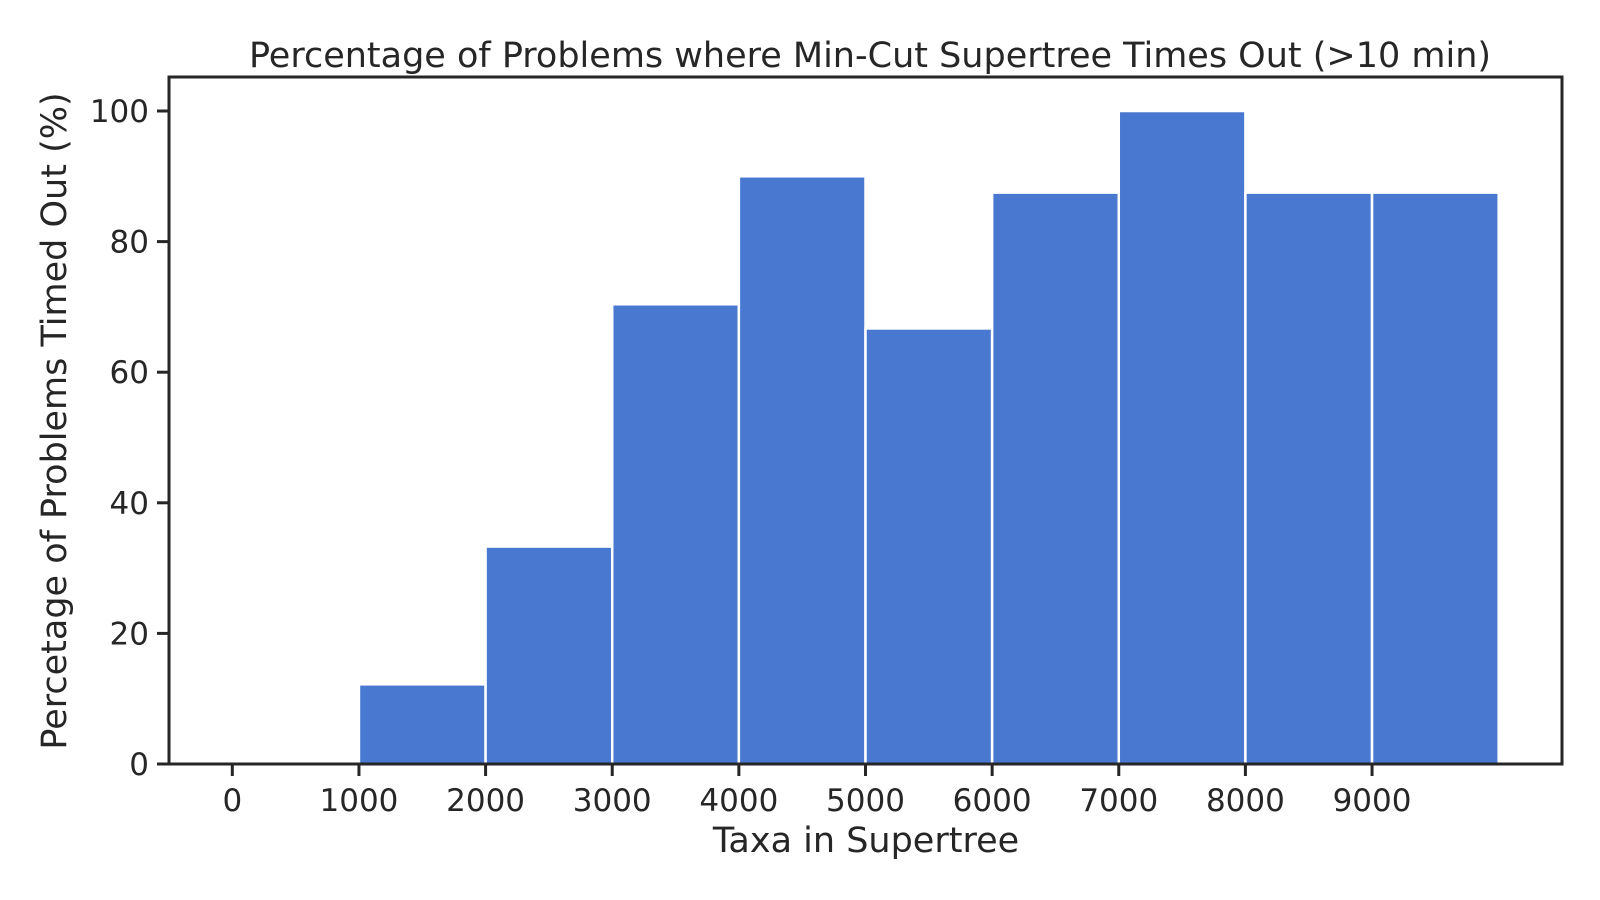  I want to click on x-axis-label: Taxa in Supertree, so click(865, 841).